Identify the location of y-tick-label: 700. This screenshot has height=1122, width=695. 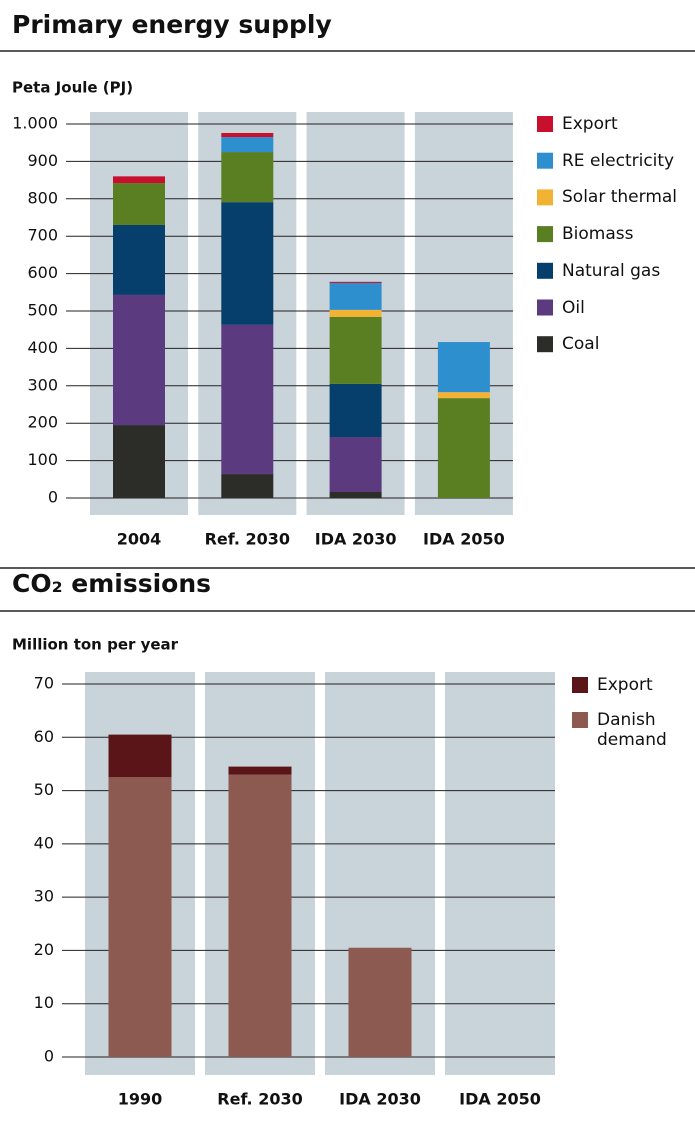
(42, 235).